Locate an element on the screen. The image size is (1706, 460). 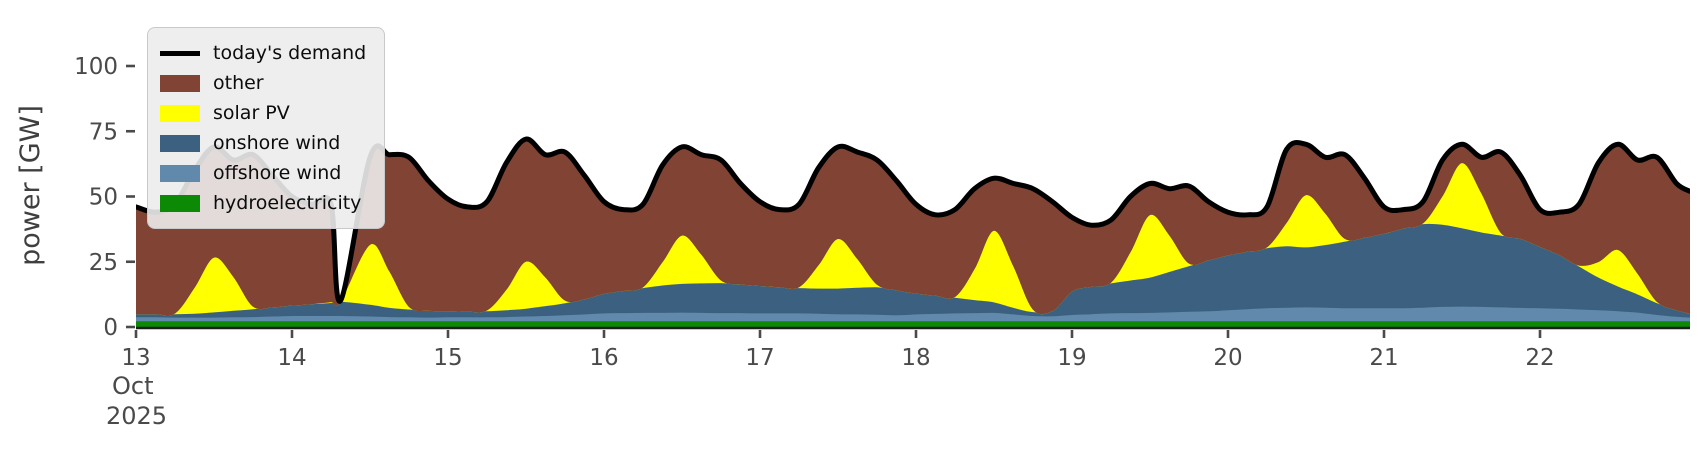
area-hydroelectricity is located at coordinates (913, 324).